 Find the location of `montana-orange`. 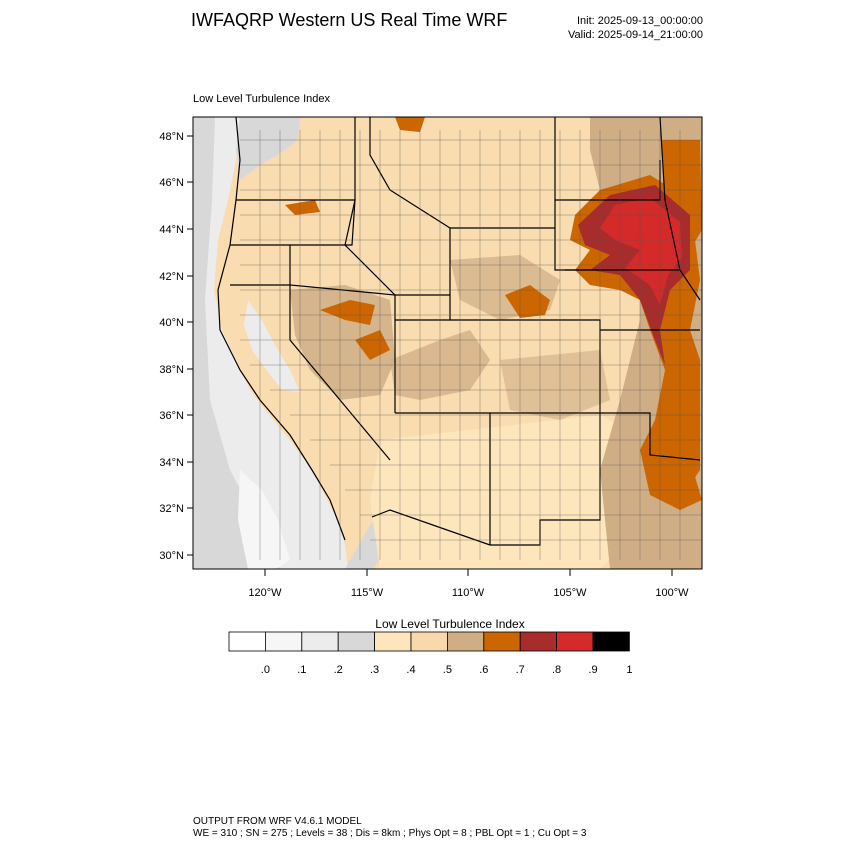

montana-orange is located at coordinates (410, 124).